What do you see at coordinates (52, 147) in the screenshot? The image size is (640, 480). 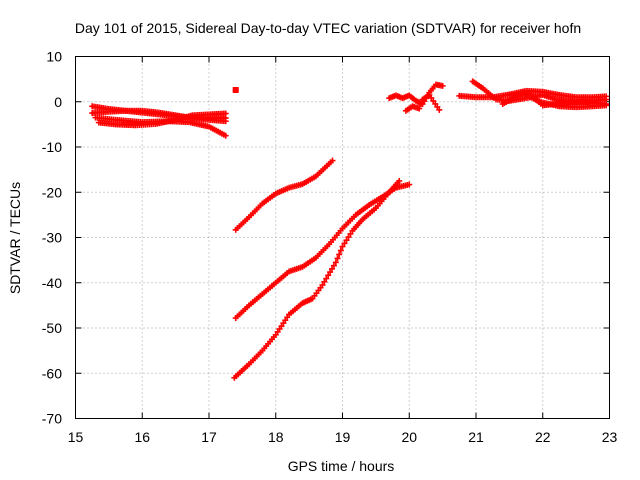 I see `y-tick-label: -10` at bounding box center [52, 147].